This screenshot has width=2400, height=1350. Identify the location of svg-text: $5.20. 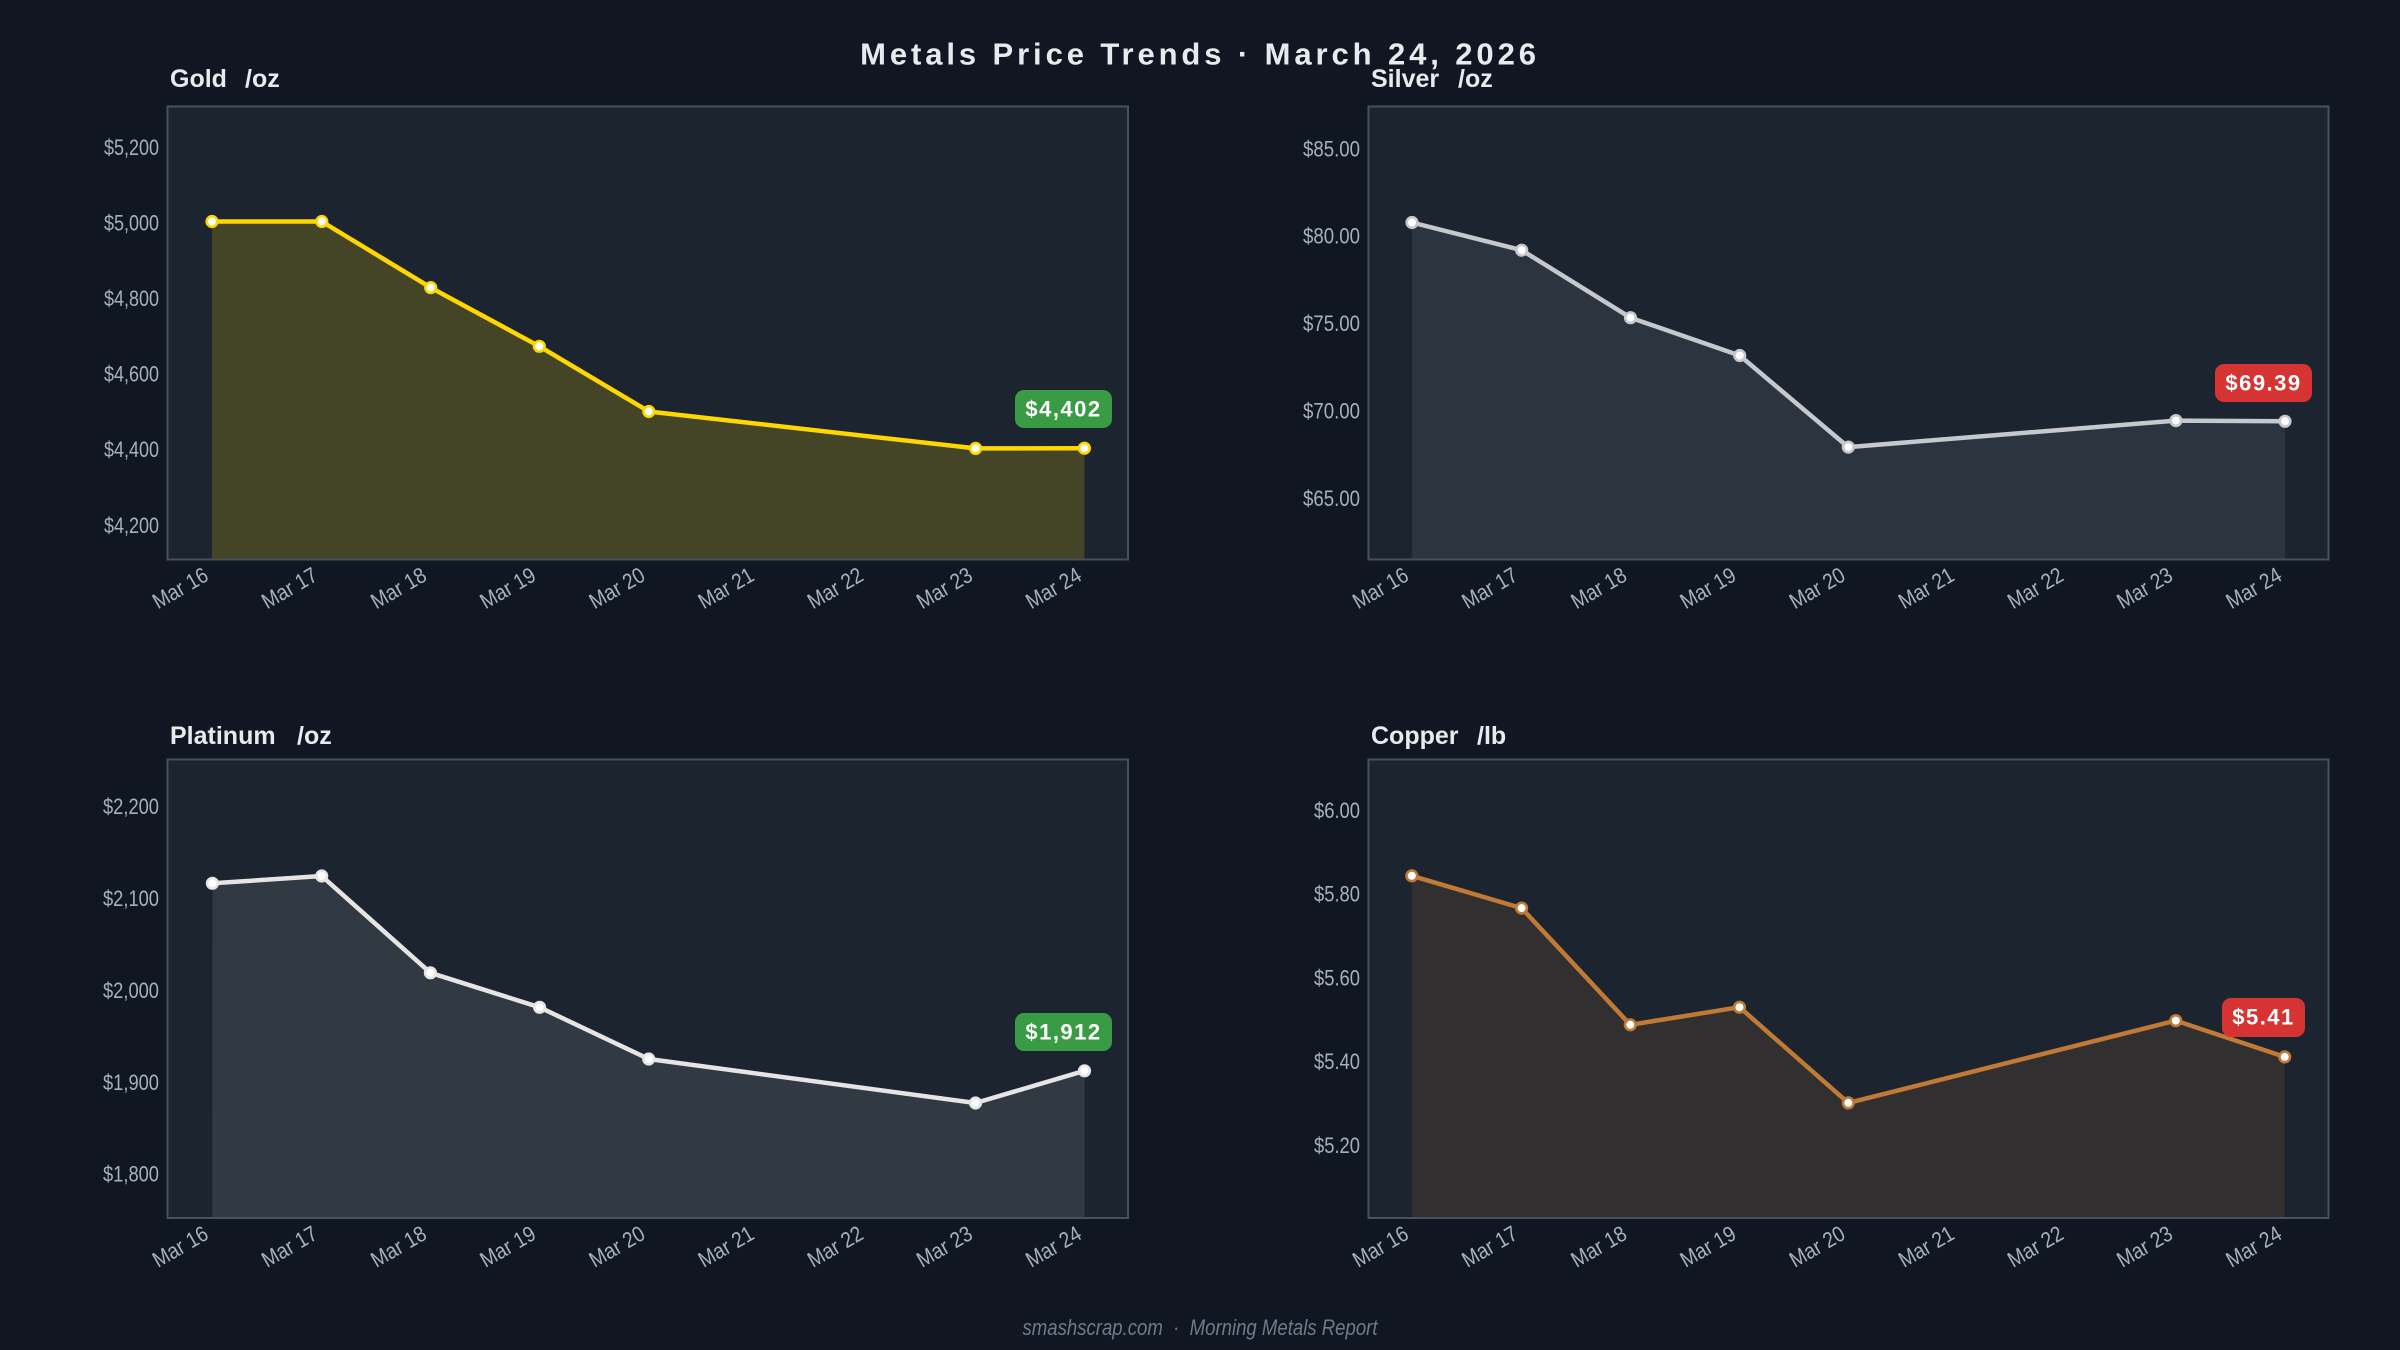
(1337, 1145).